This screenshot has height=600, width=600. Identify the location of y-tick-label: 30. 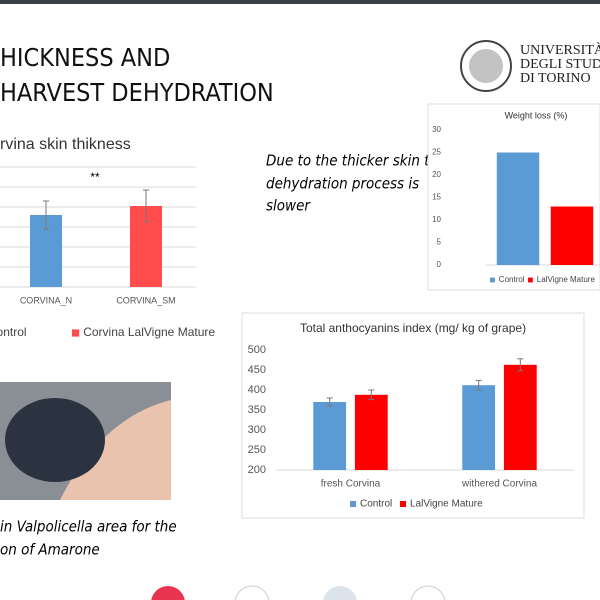
(436, 129).